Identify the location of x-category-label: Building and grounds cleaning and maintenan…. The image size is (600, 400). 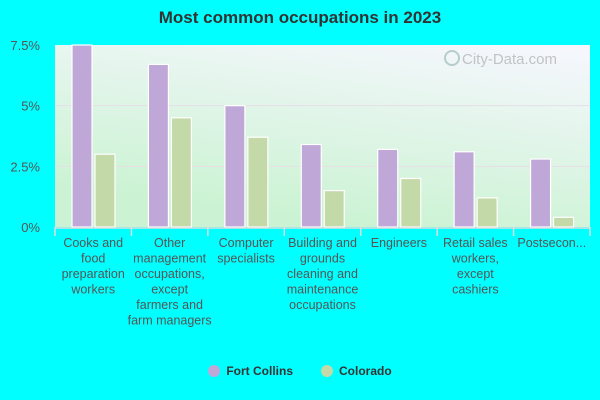
(323, 274).